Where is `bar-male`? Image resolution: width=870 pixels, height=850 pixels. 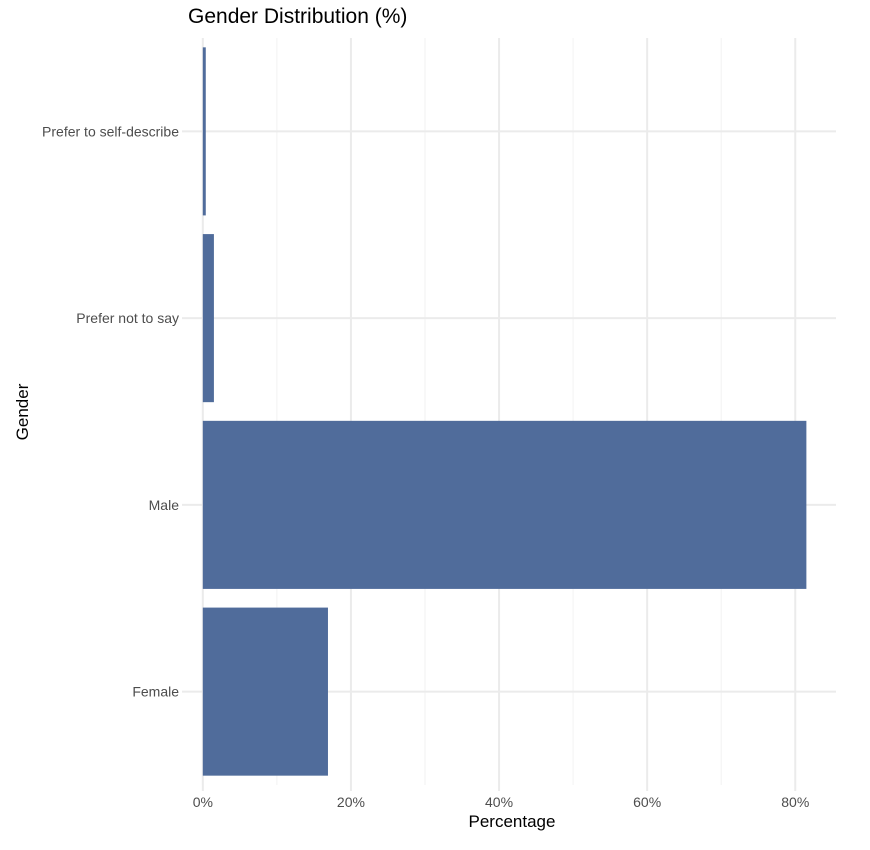 bar-male is located at coordinates (504, 504).